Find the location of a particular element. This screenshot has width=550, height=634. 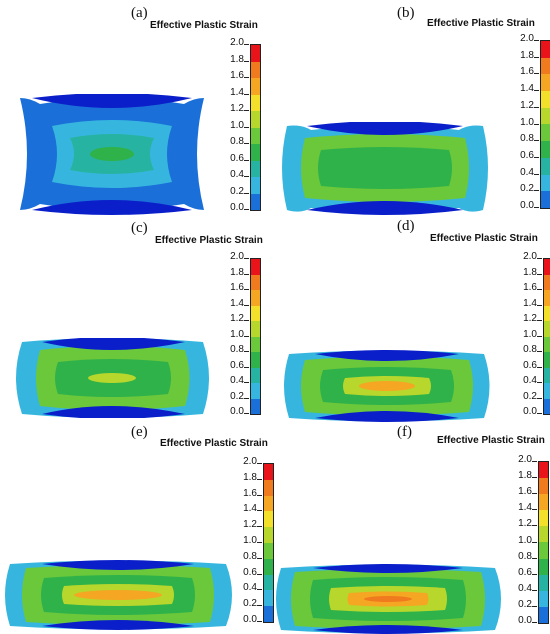

panel-label: (a) is located at coordinates (139, 13).